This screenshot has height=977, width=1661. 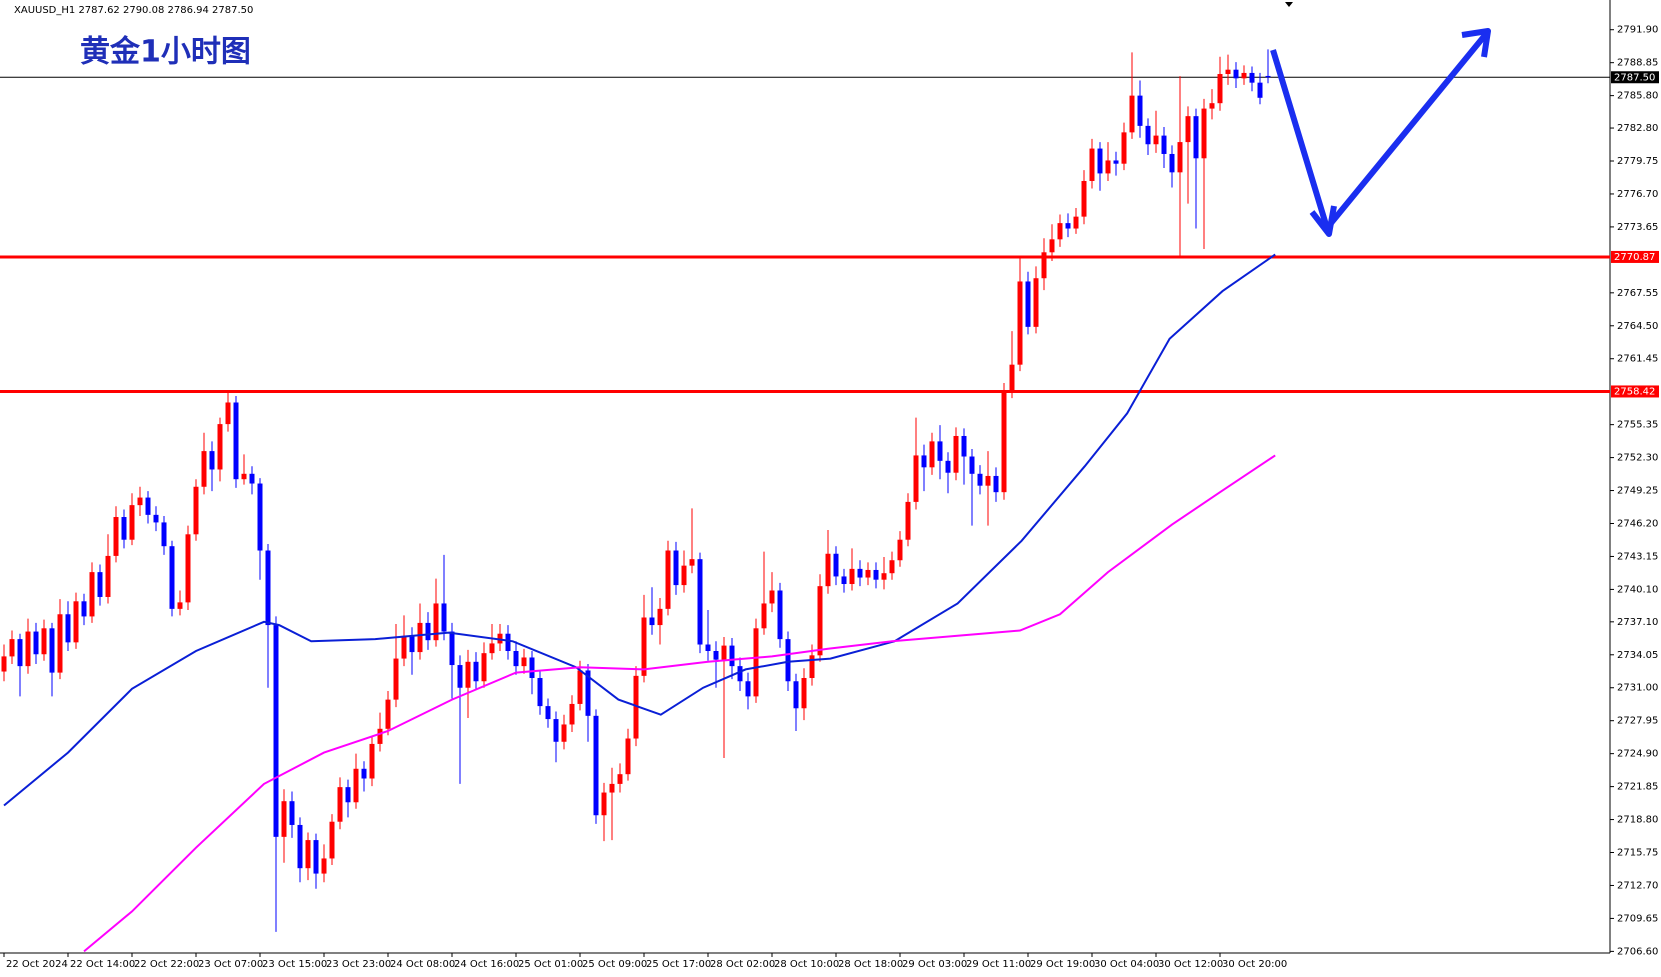 What do you see at coordinates (1637, 853) in the screenshot?
I see `y-tick-label: 2715.75` at bounding box center [1637, 853].